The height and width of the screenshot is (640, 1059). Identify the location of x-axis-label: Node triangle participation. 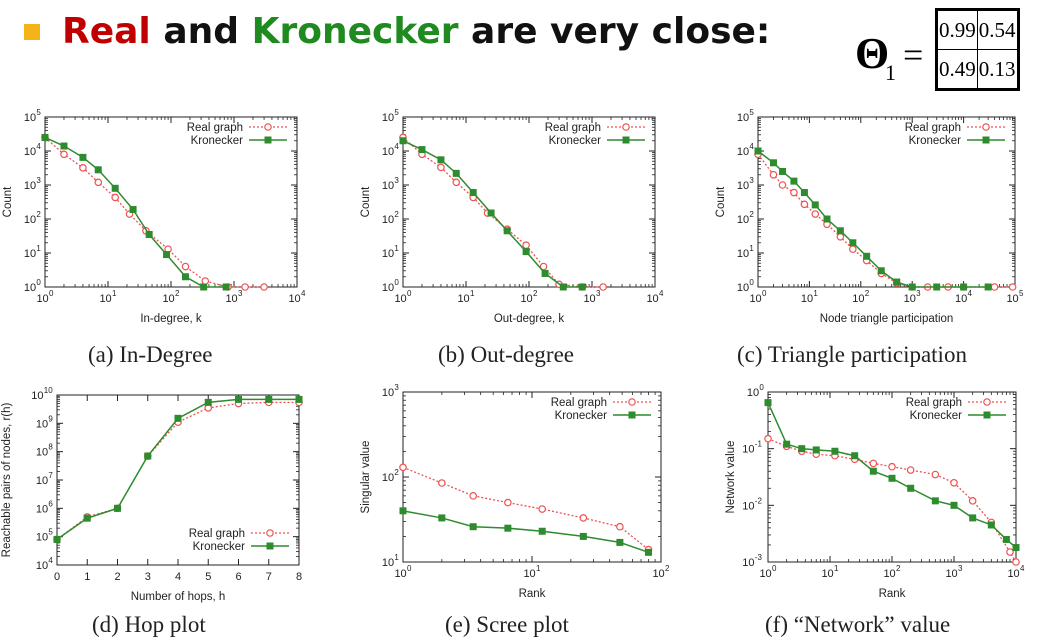
(887, 319).